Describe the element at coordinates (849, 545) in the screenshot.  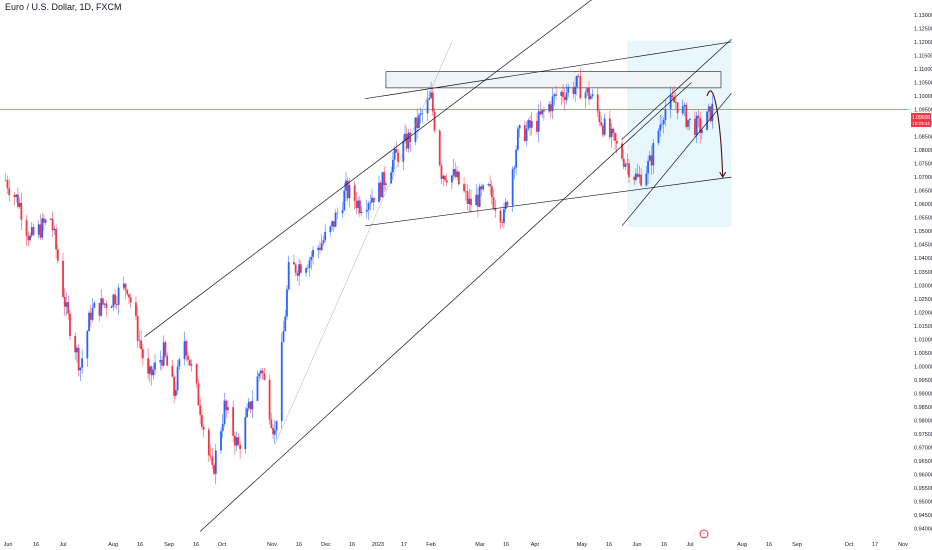
I see `x-tick-label: Oct` at that location.